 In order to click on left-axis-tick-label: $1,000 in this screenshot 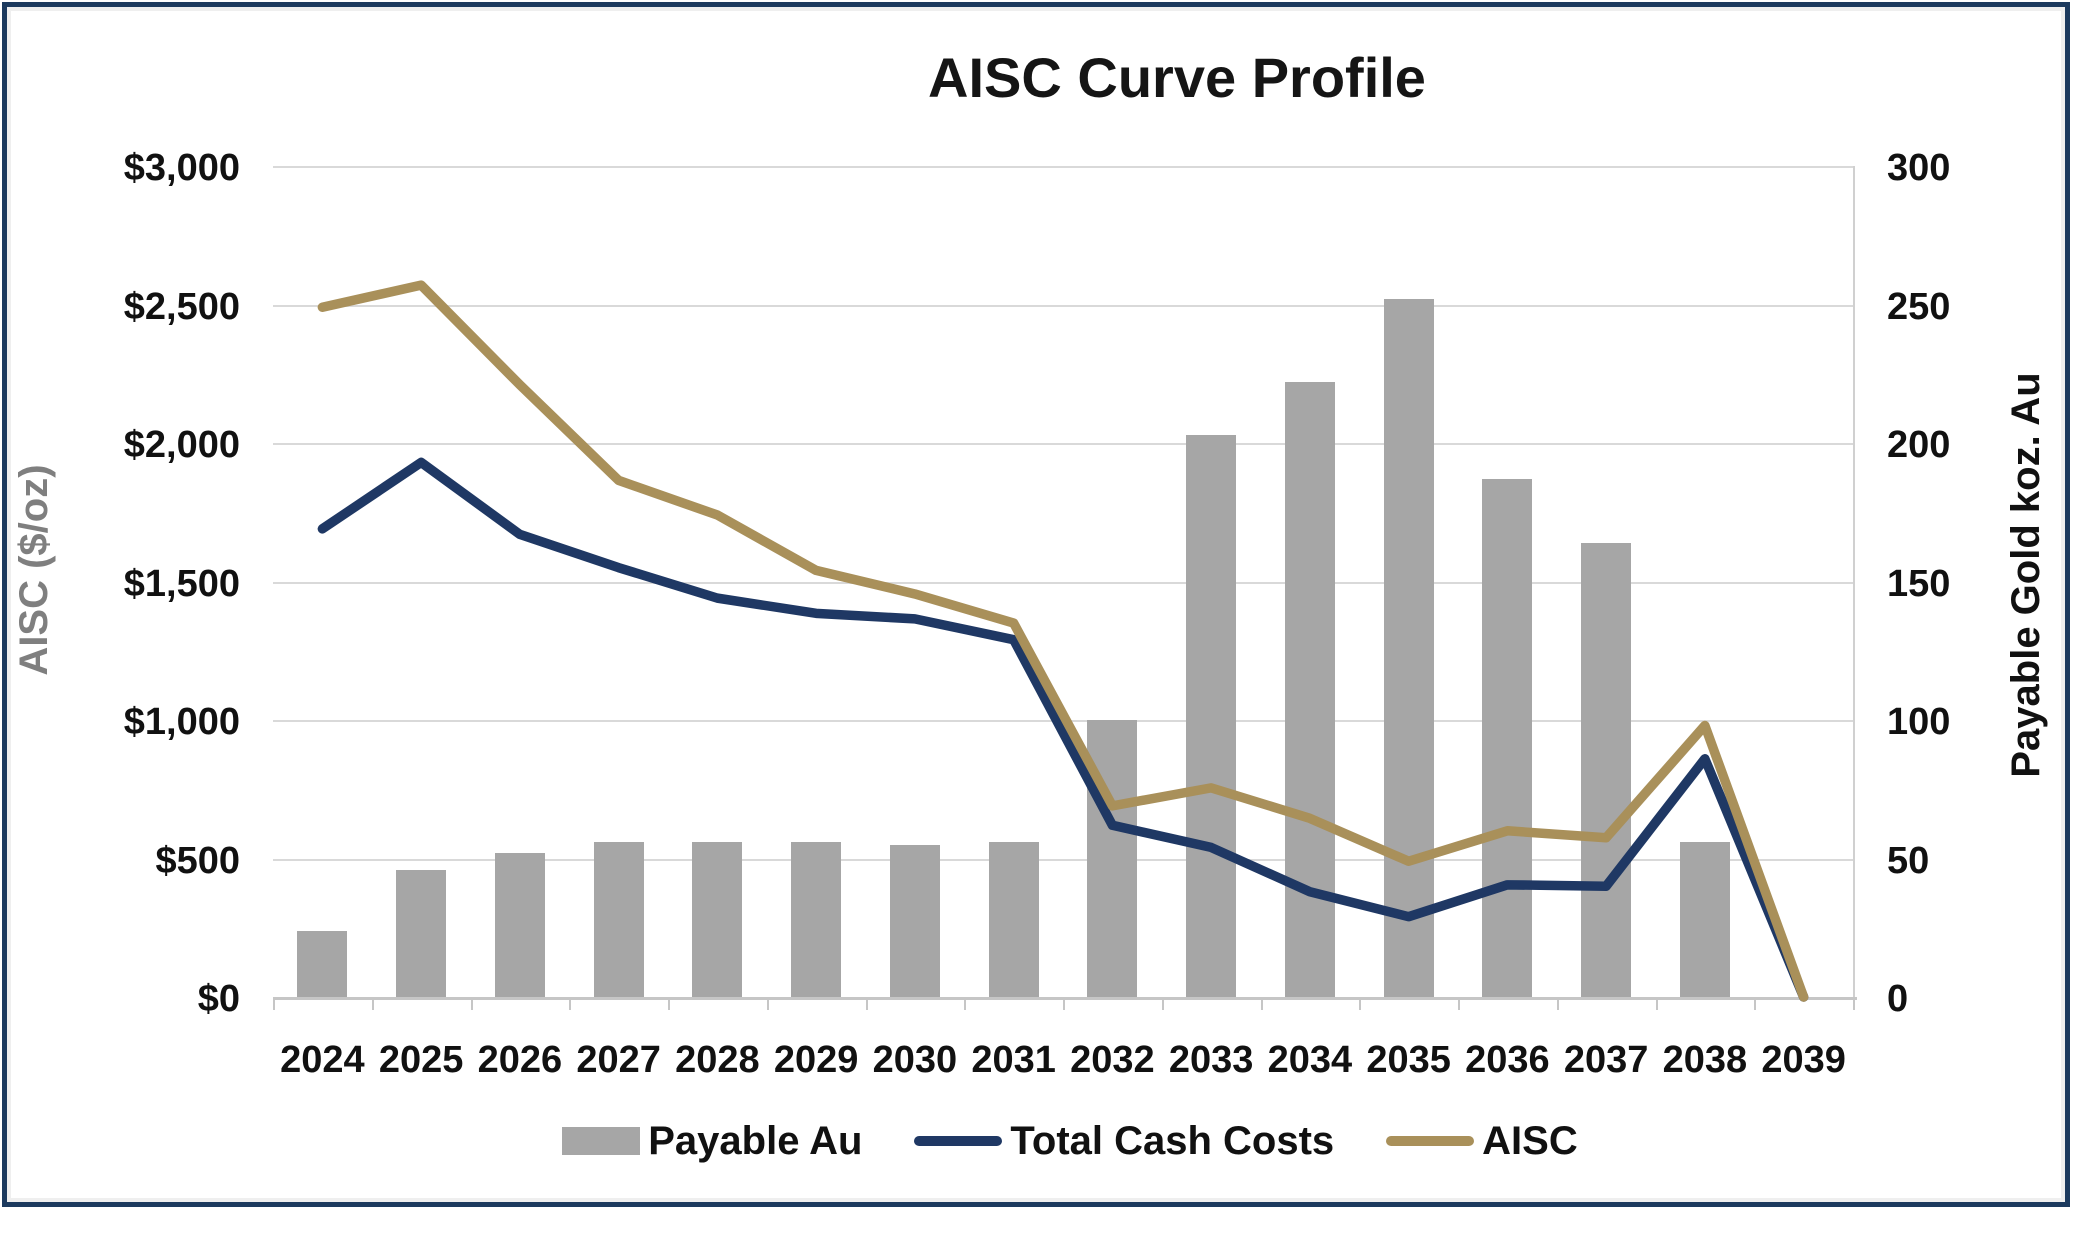, I will do `click(181, 722)`.